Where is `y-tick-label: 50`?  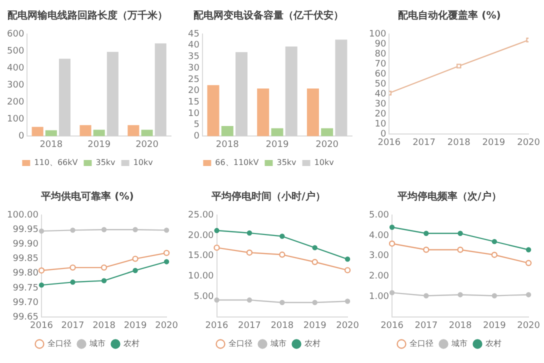 y-tick-label: 50 is located at coordinates (380, 84).